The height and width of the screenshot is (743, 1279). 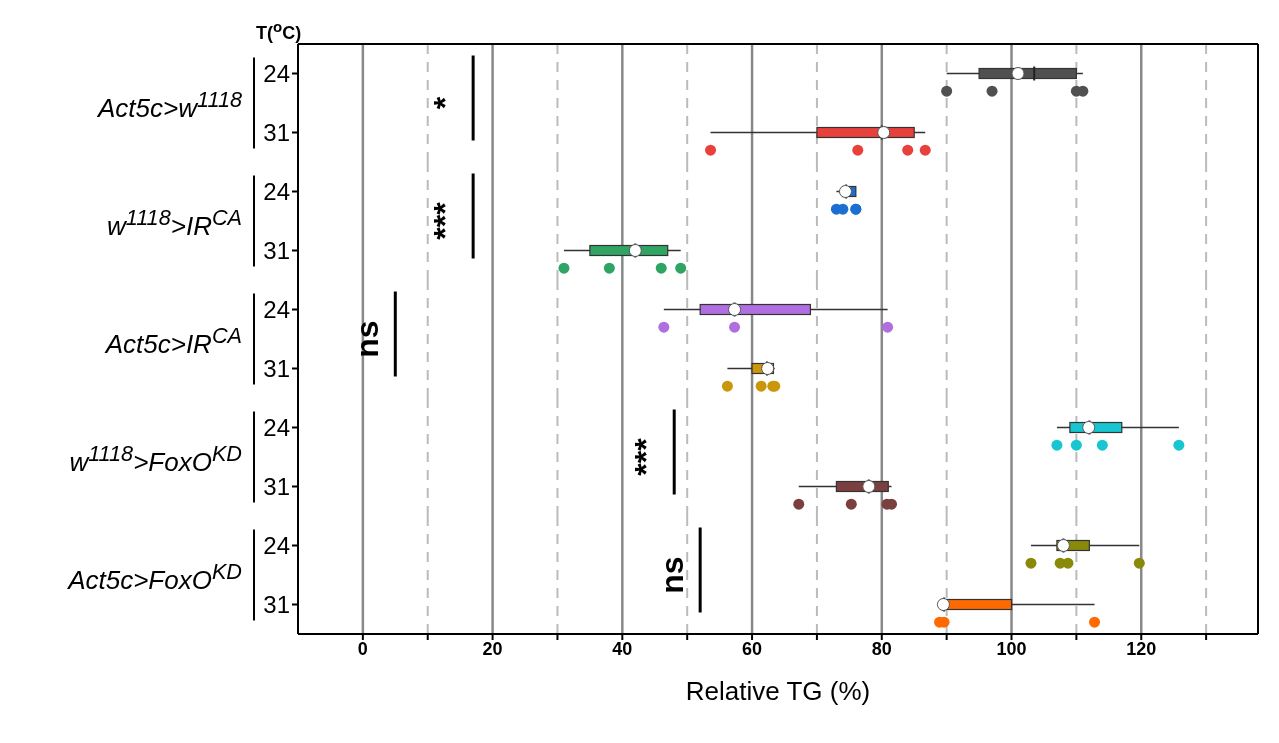 What do you see at coordinates (492, 648) in the screenshot?
I see `x-tick-label: 20` at bounding box center [492, 648].